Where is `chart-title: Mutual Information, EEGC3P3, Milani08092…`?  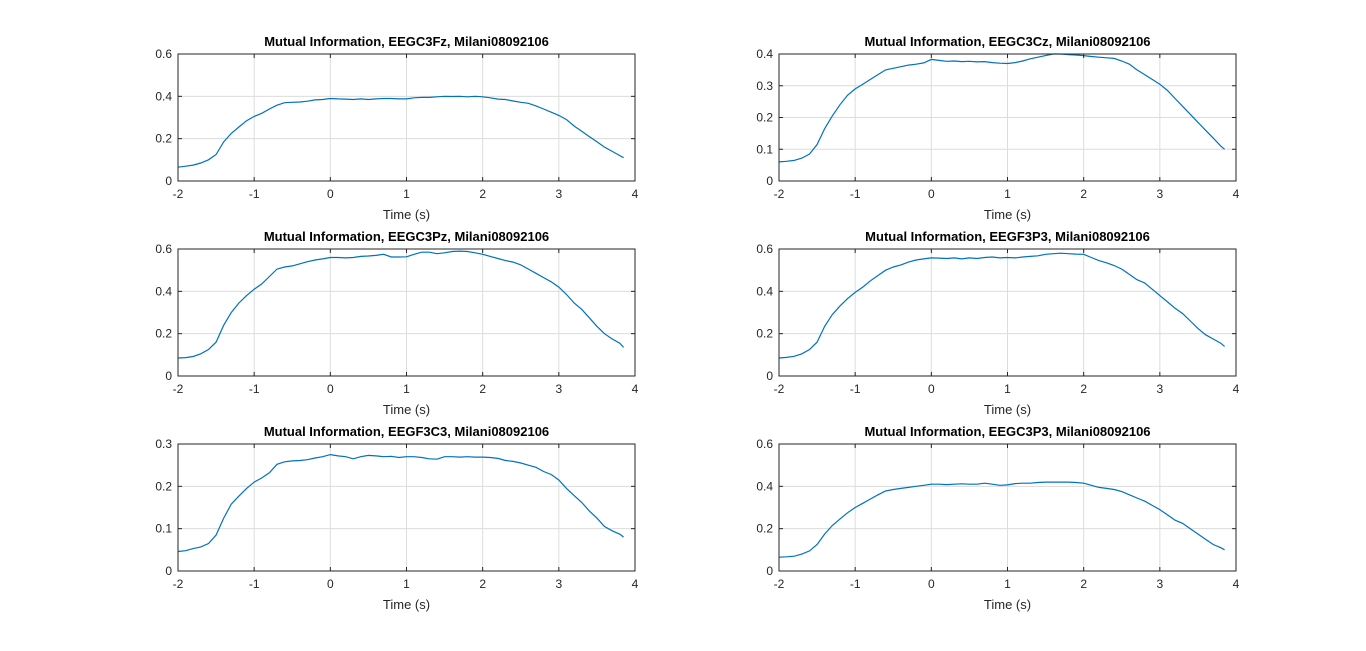
chart-title: Mutual Information, EEGC3P3, Milani08092… is located at coordinates (1007, 431).